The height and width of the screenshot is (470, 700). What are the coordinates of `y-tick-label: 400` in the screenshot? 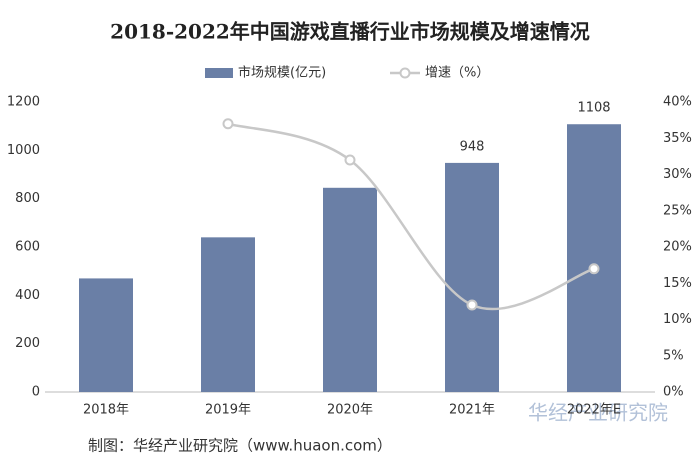 It's located at (27, 295).